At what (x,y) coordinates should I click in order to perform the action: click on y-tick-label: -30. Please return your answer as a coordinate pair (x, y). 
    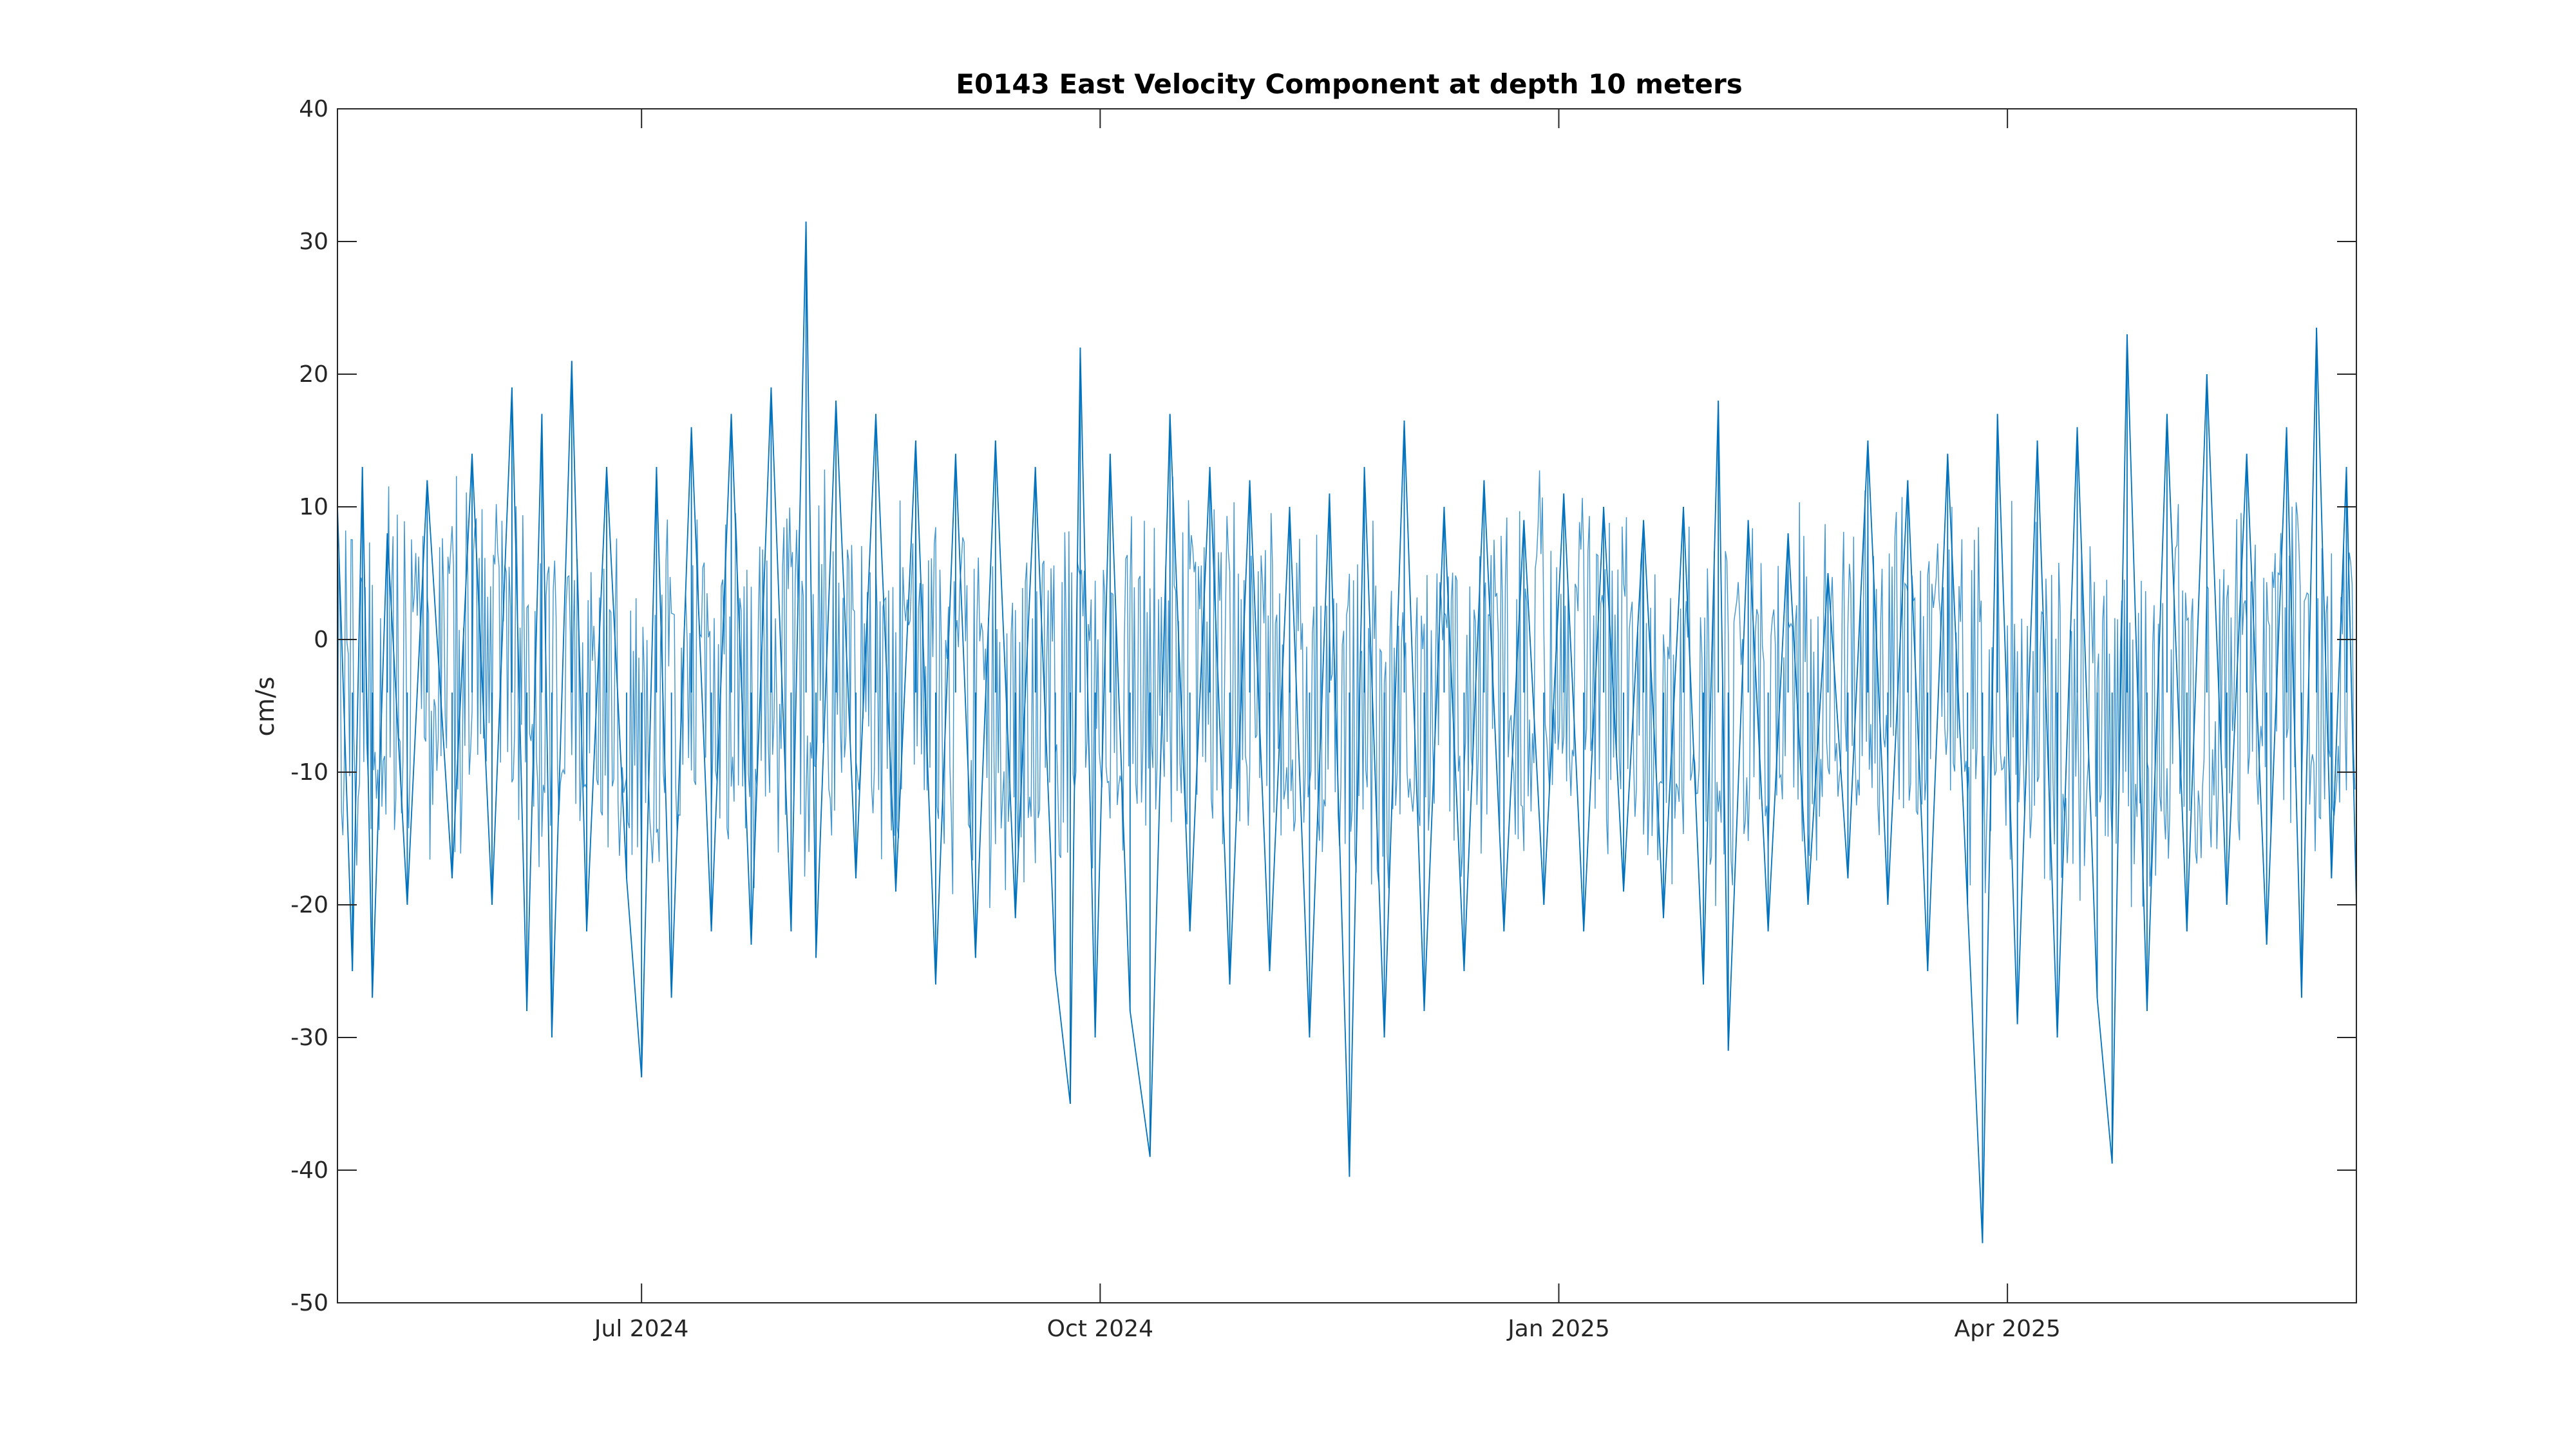
    Looking at the image, I should click on (309, 1038).